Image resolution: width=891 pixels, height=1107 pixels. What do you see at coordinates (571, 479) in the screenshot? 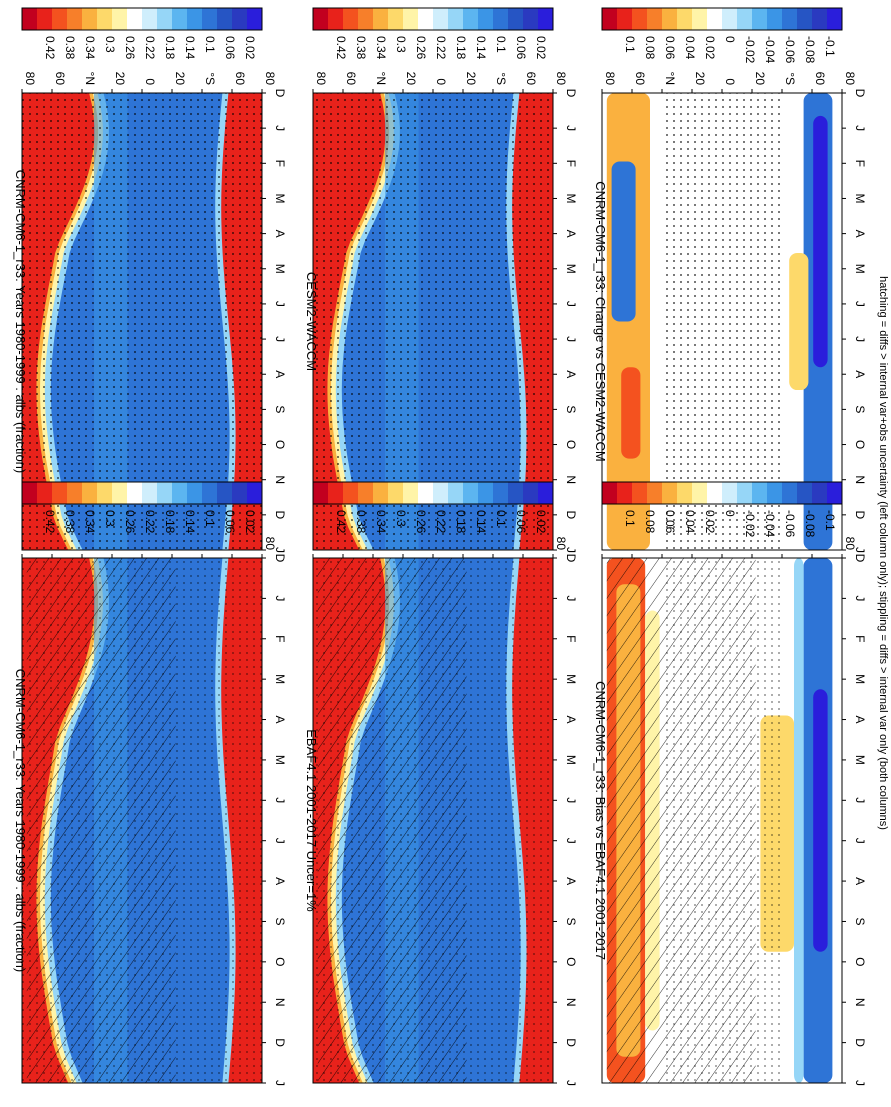
I see `x-tick-label: N` at bounding box center [571, 479].